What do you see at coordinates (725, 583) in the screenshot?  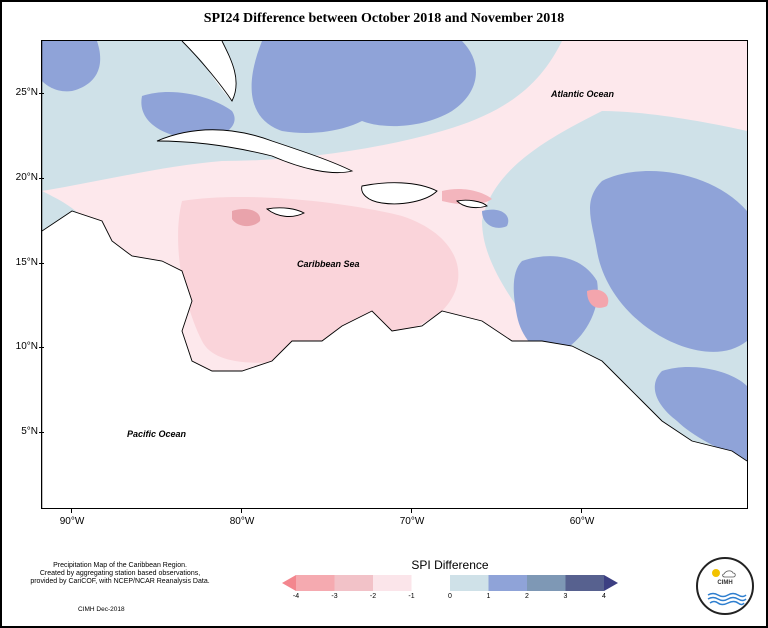 I see `logo-text: CIMH` at bounding box center [725, 583].